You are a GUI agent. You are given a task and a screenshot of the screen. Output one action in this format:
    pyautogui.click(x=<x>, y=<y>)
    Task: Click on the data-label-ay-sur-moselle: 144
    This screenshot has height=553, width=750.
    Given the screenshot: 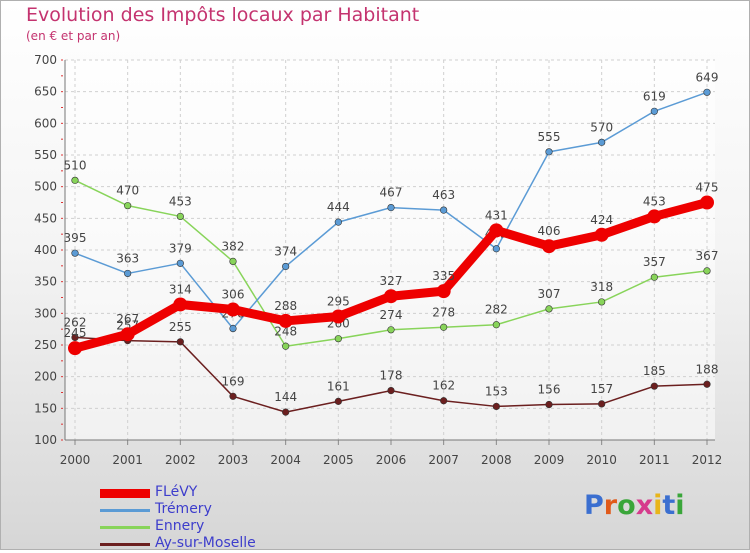 What is the action you would take?
    pyautogui.click(x=285, y=397)
    